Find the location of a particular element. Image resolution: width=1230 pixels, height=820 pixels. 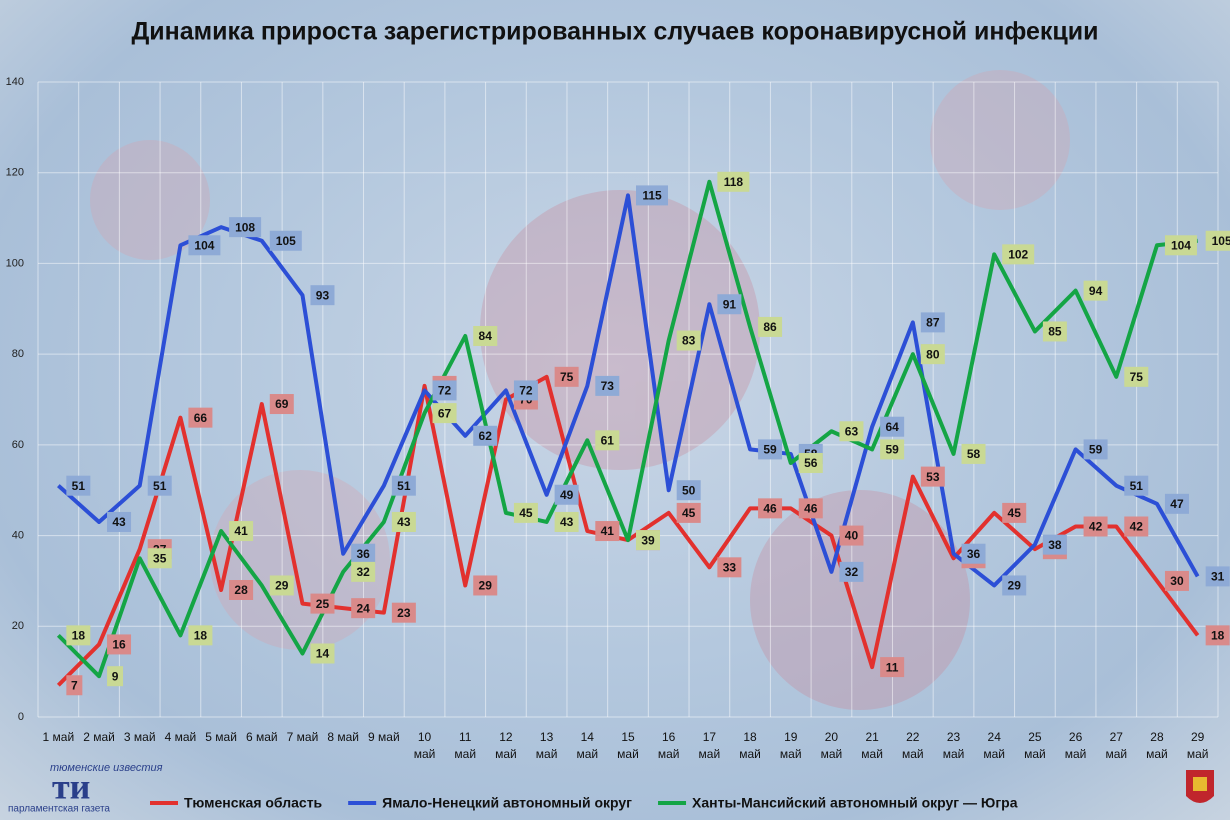

data-label: 63 is located at coordinates (851, 431).